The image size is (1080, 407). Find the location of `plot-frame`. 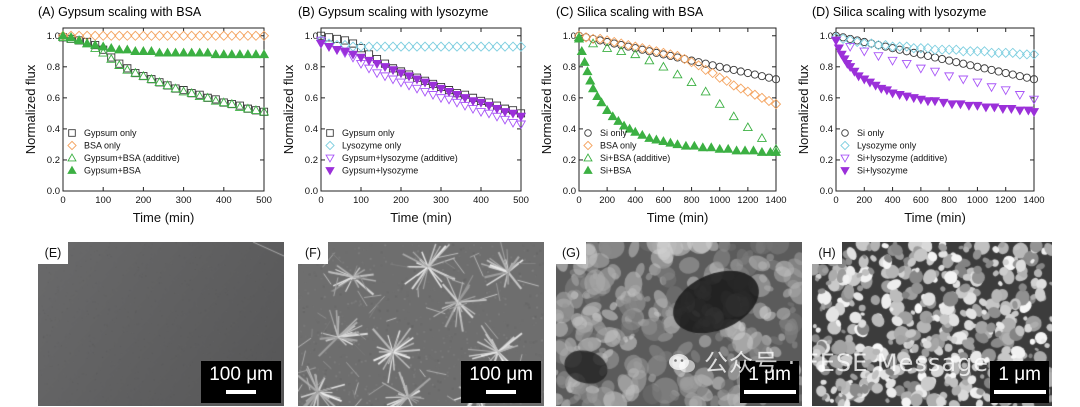

plot-frame is located at coordinates (677, 109).